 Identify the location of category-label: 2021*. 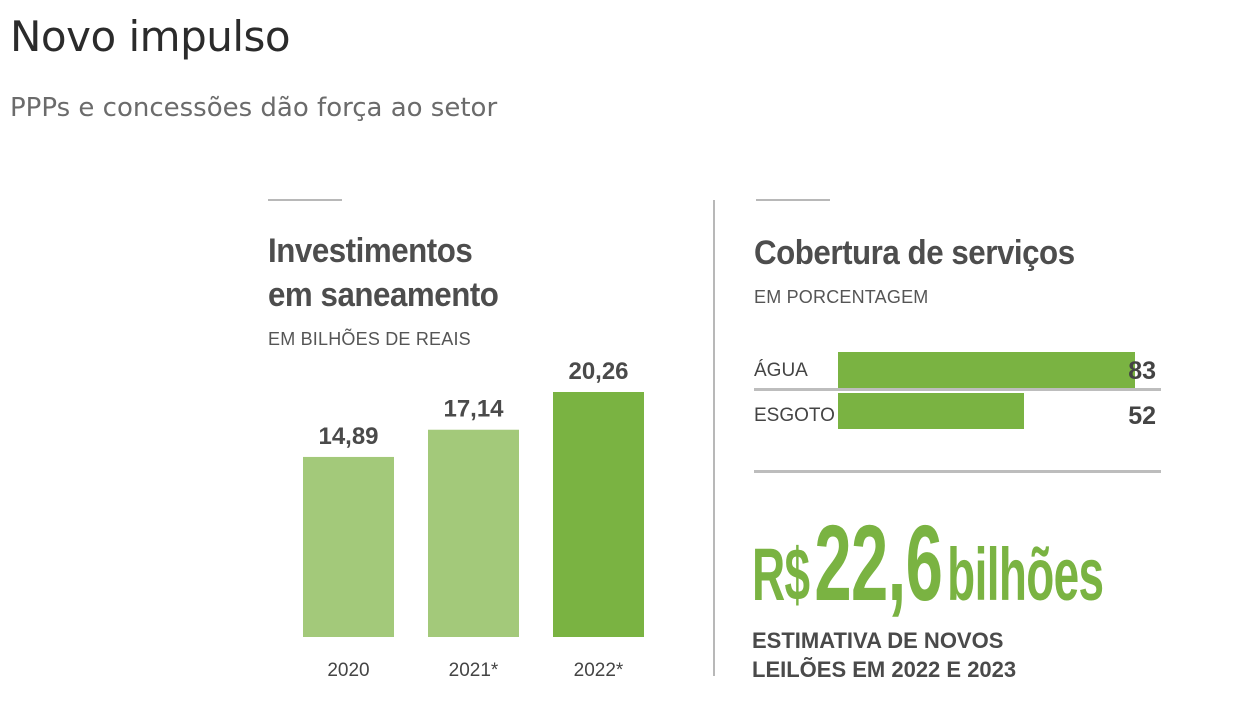
(474, 670).